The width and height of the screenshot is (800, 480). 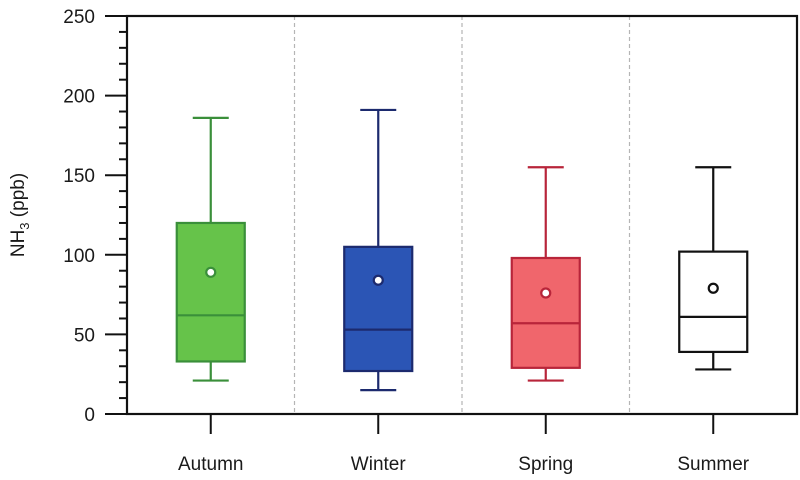 I want to click on box-summer, so click(x=713, y=268).